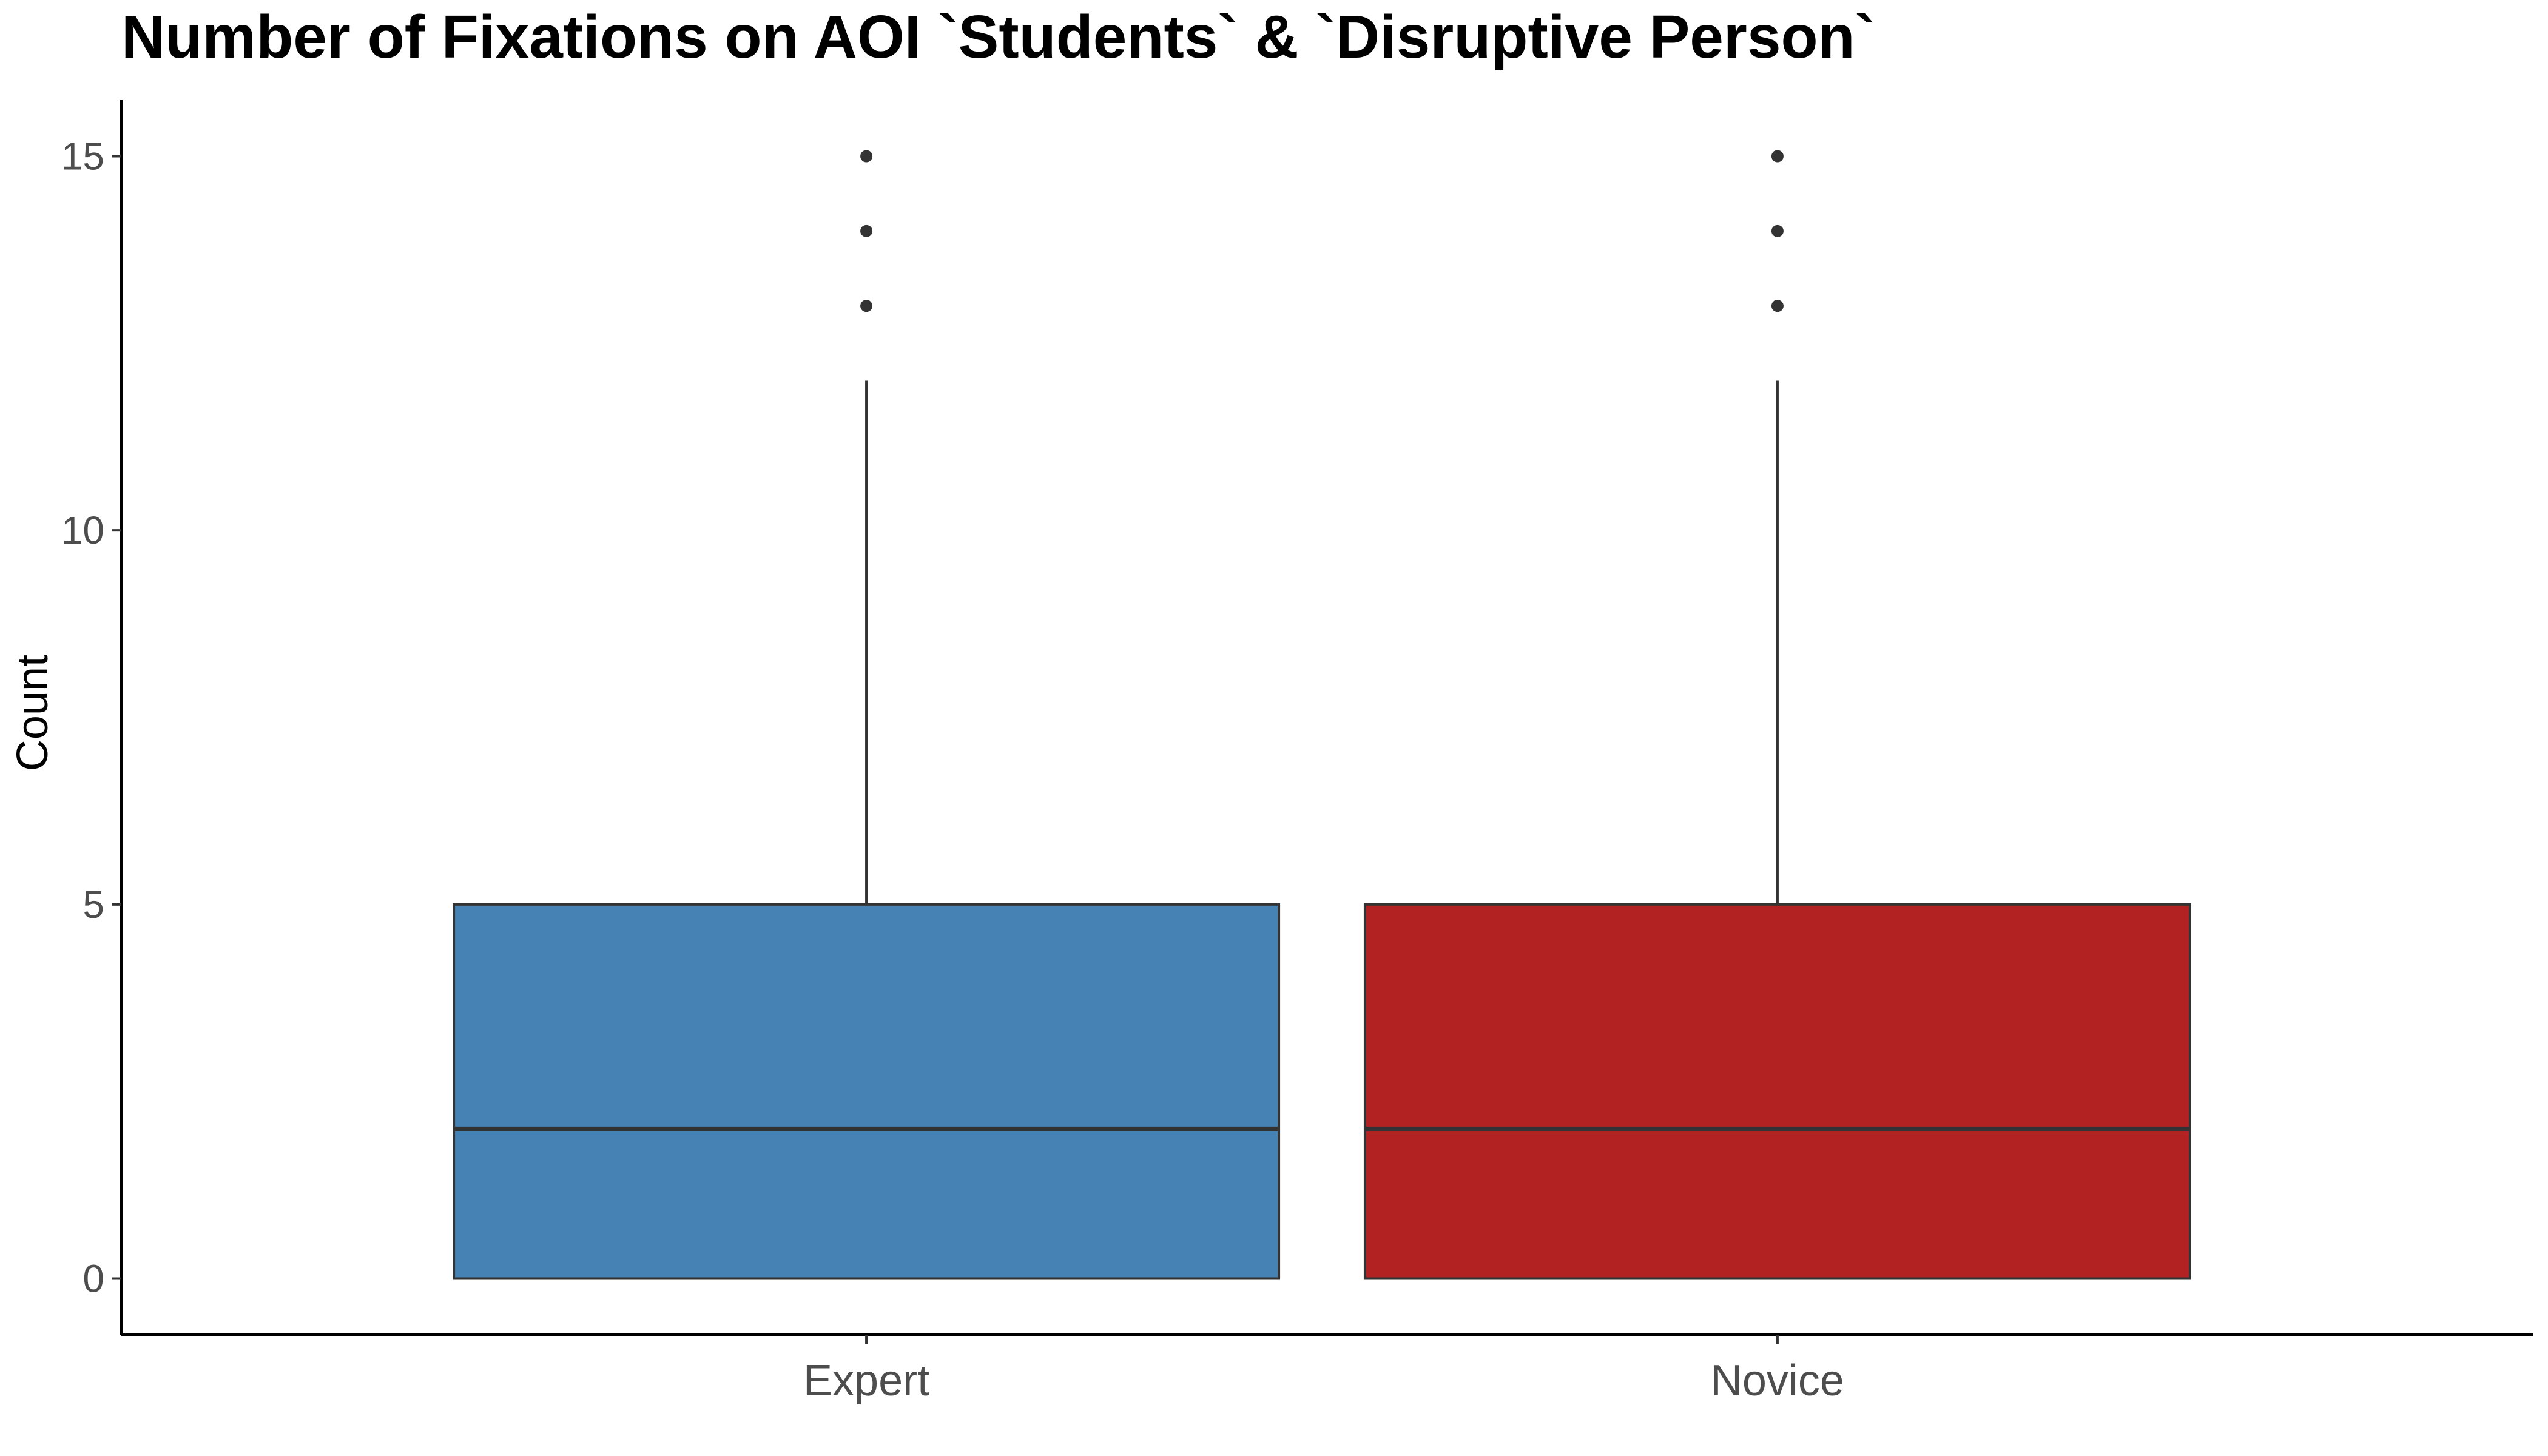 The height and width of the screenshot is (1456, 2548). I want to click on y-tick-label: 10, so click(82, 530).